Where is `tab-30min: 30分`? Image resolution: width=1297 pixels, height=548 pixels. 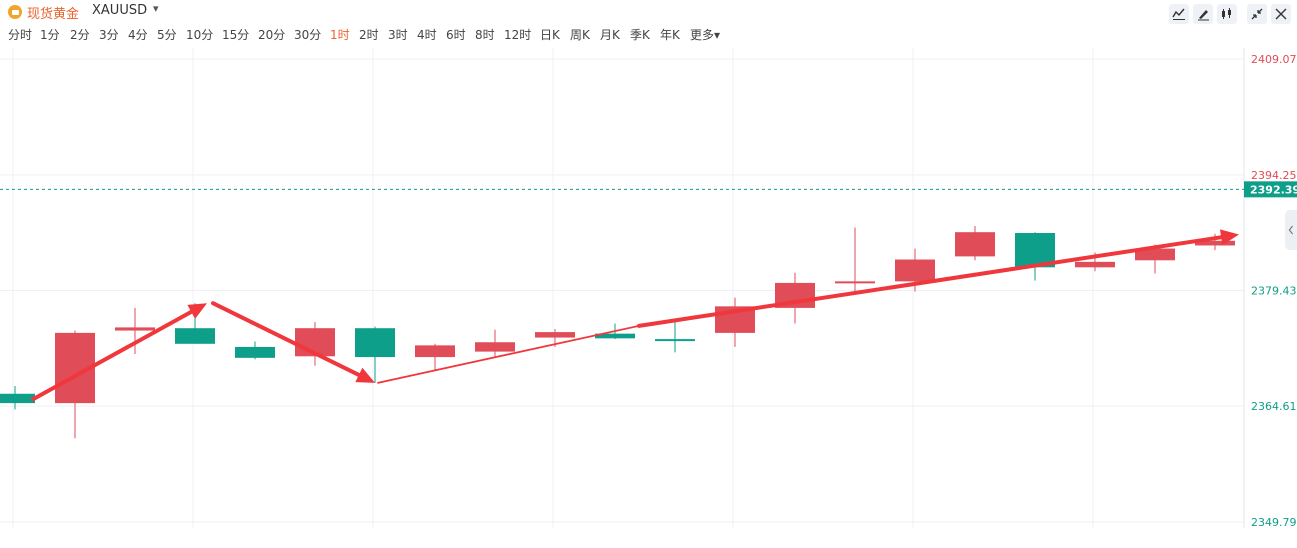 tab-30min: 30分 is located at coordinates (308, 35).